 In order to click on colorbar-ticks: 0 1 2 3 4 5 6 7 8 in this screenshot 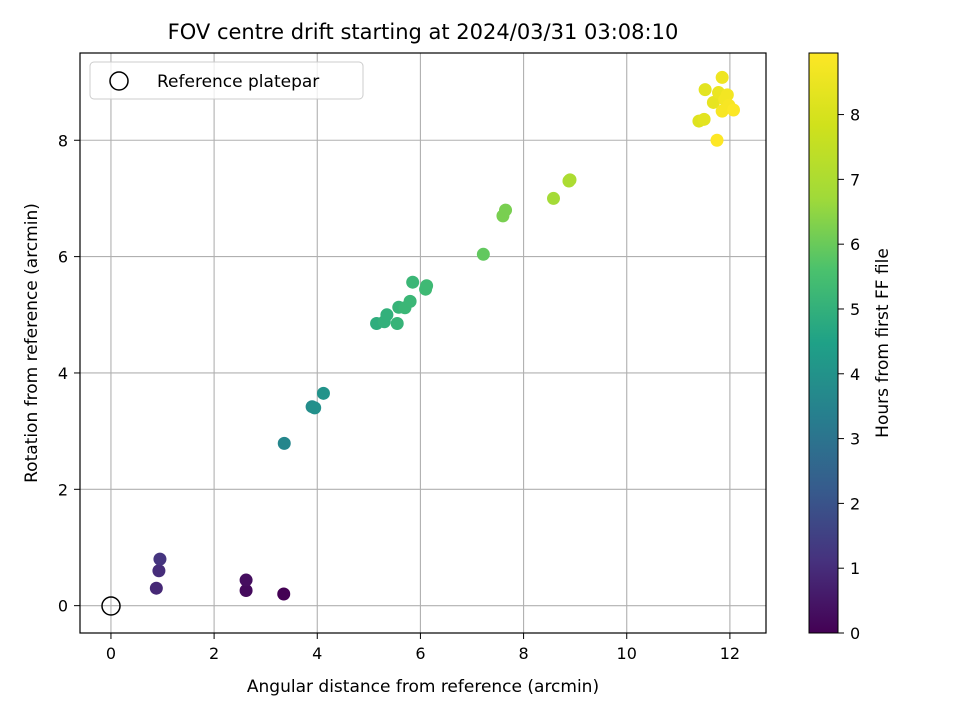, I will do `click(849, 374)`.